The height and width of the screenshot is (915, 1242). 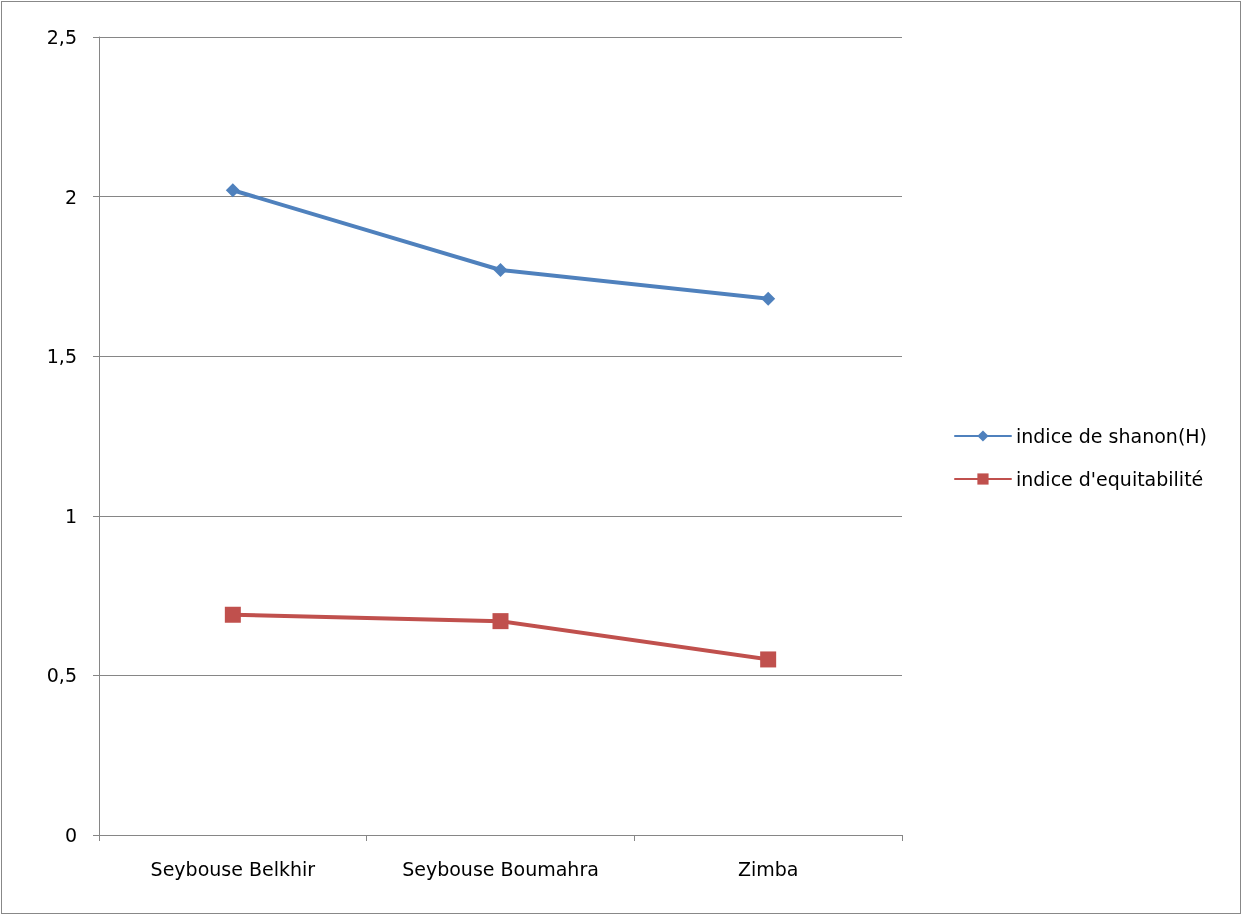 I want to click on y-tick-label: 2, so click(x=70, y=196).